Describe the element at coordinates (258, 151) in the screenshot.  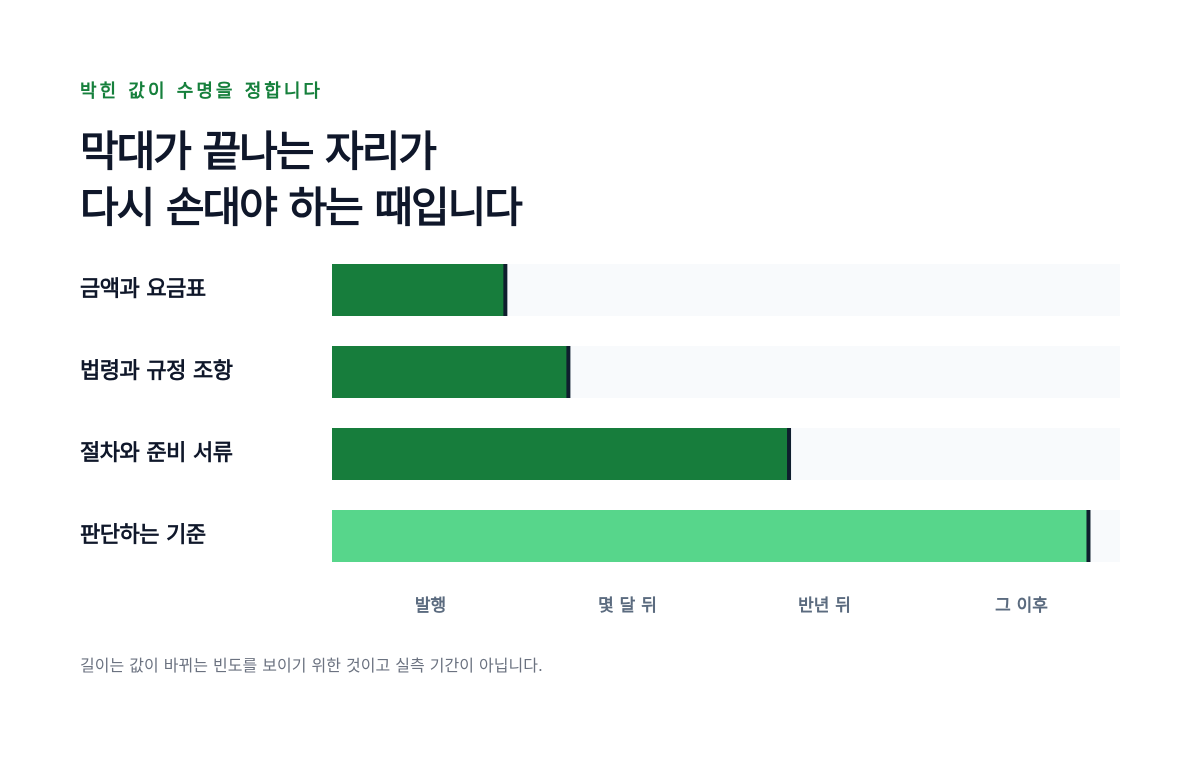
I see `title-line-1: 막대가 끝나는 자리가` at that location.